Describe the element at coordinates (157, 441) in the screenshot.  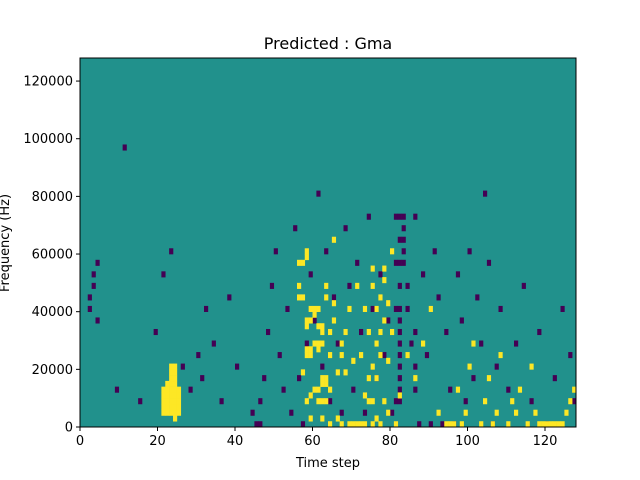
I see `x-tick-label: 20` at that location.